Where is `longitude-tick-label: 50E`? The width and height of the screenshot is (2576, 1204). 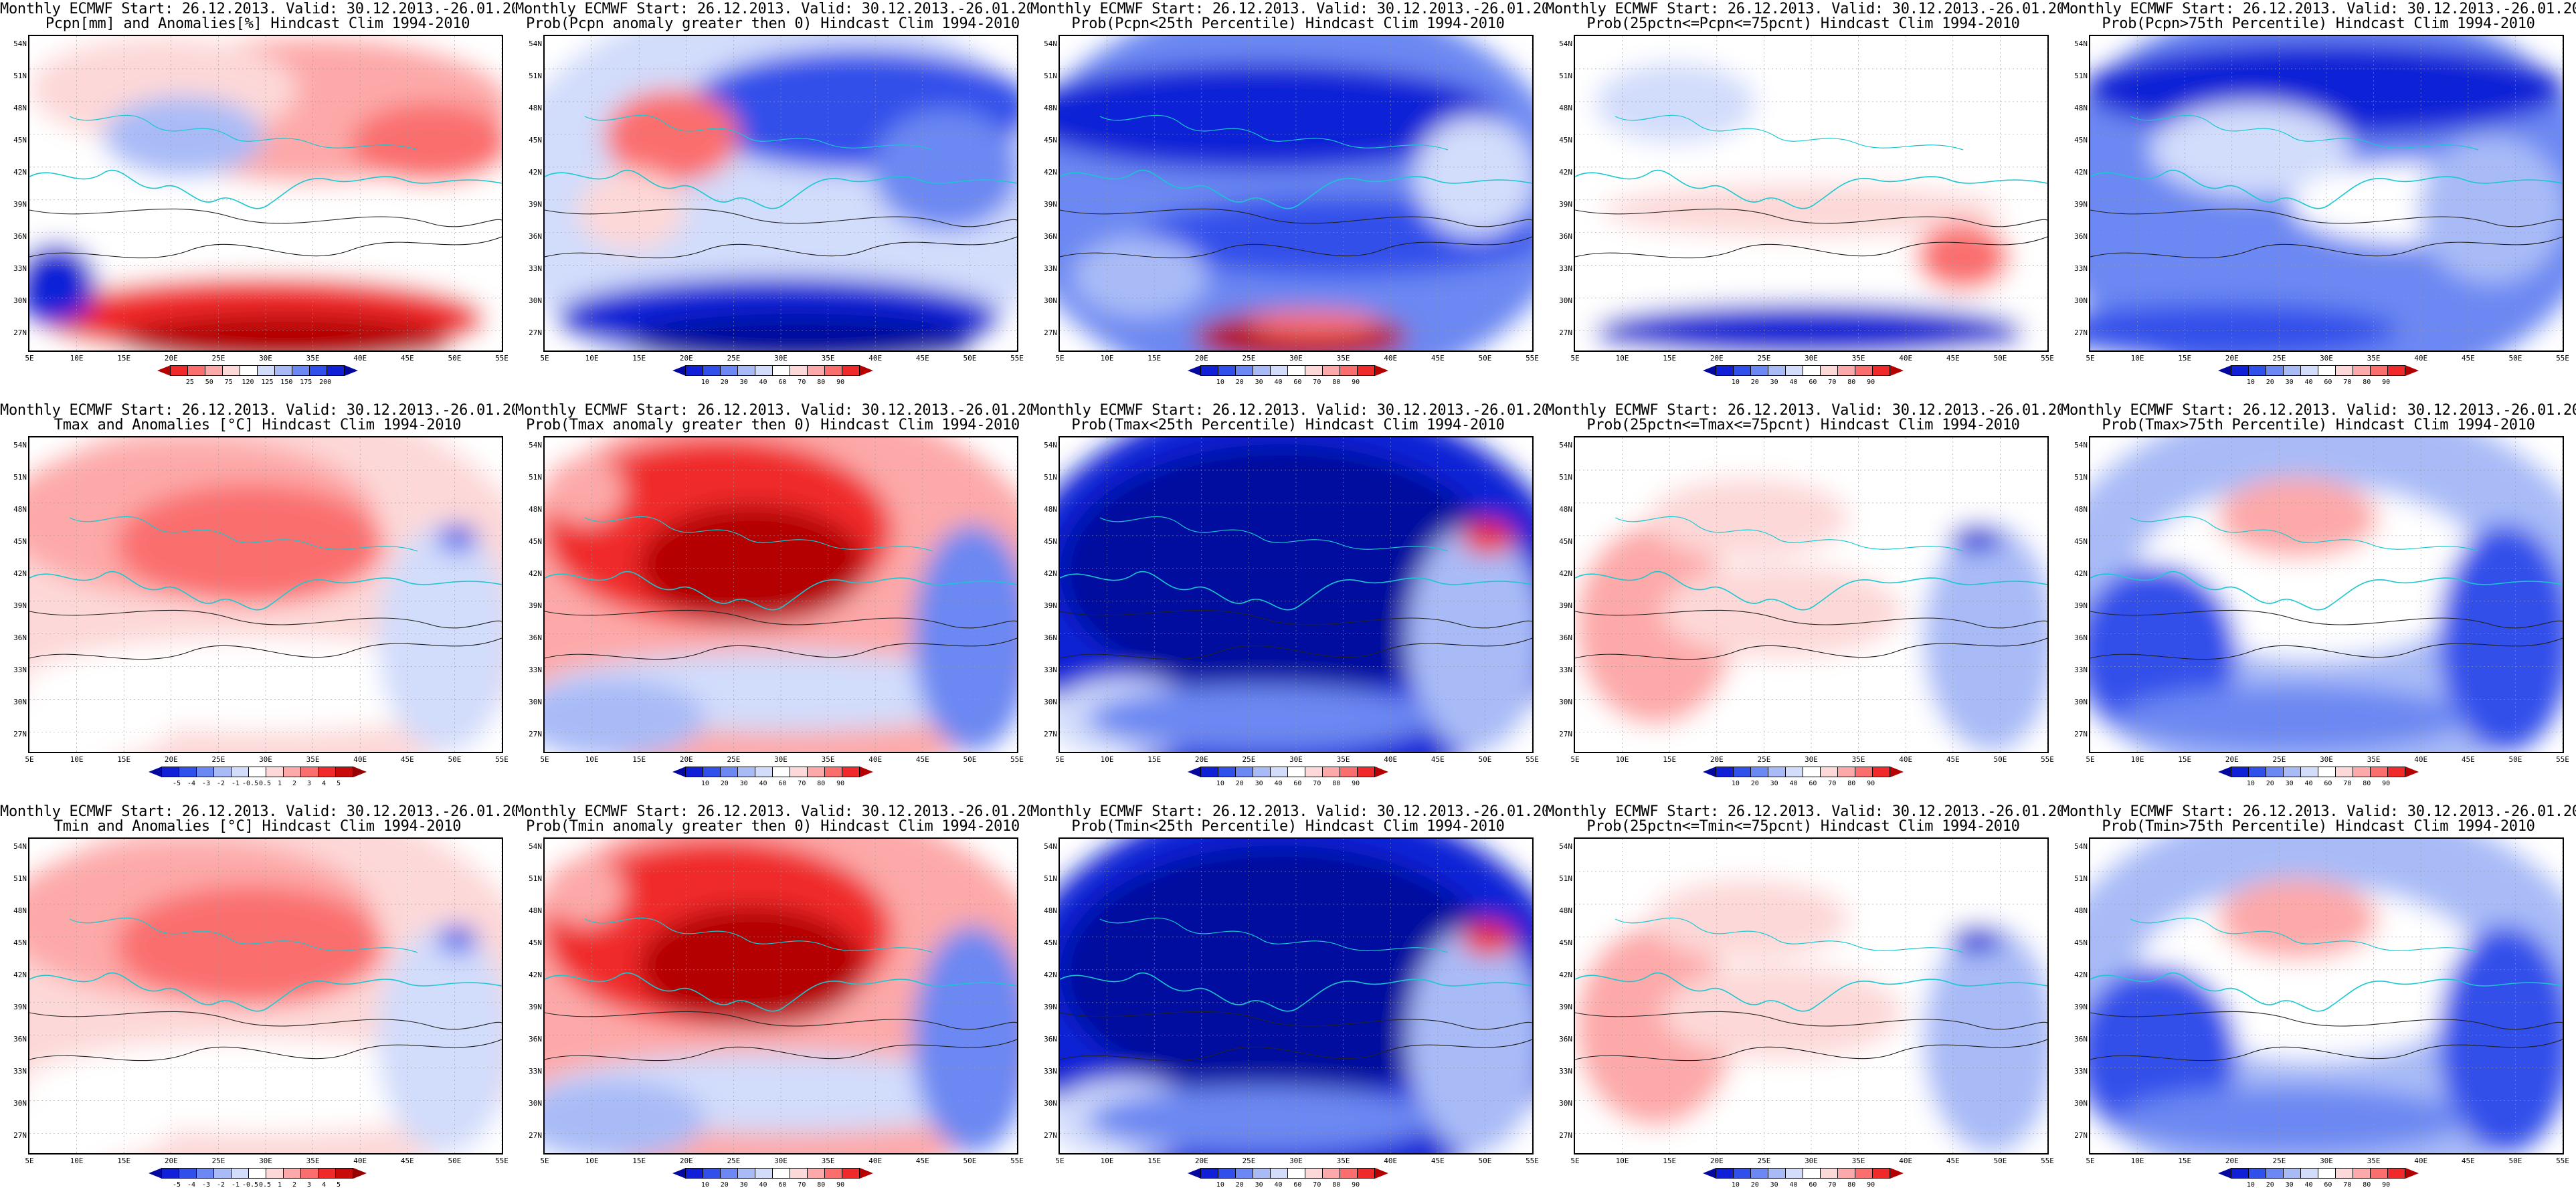 longitude-tick-label: 50E is located at coordinates (2000, 358).